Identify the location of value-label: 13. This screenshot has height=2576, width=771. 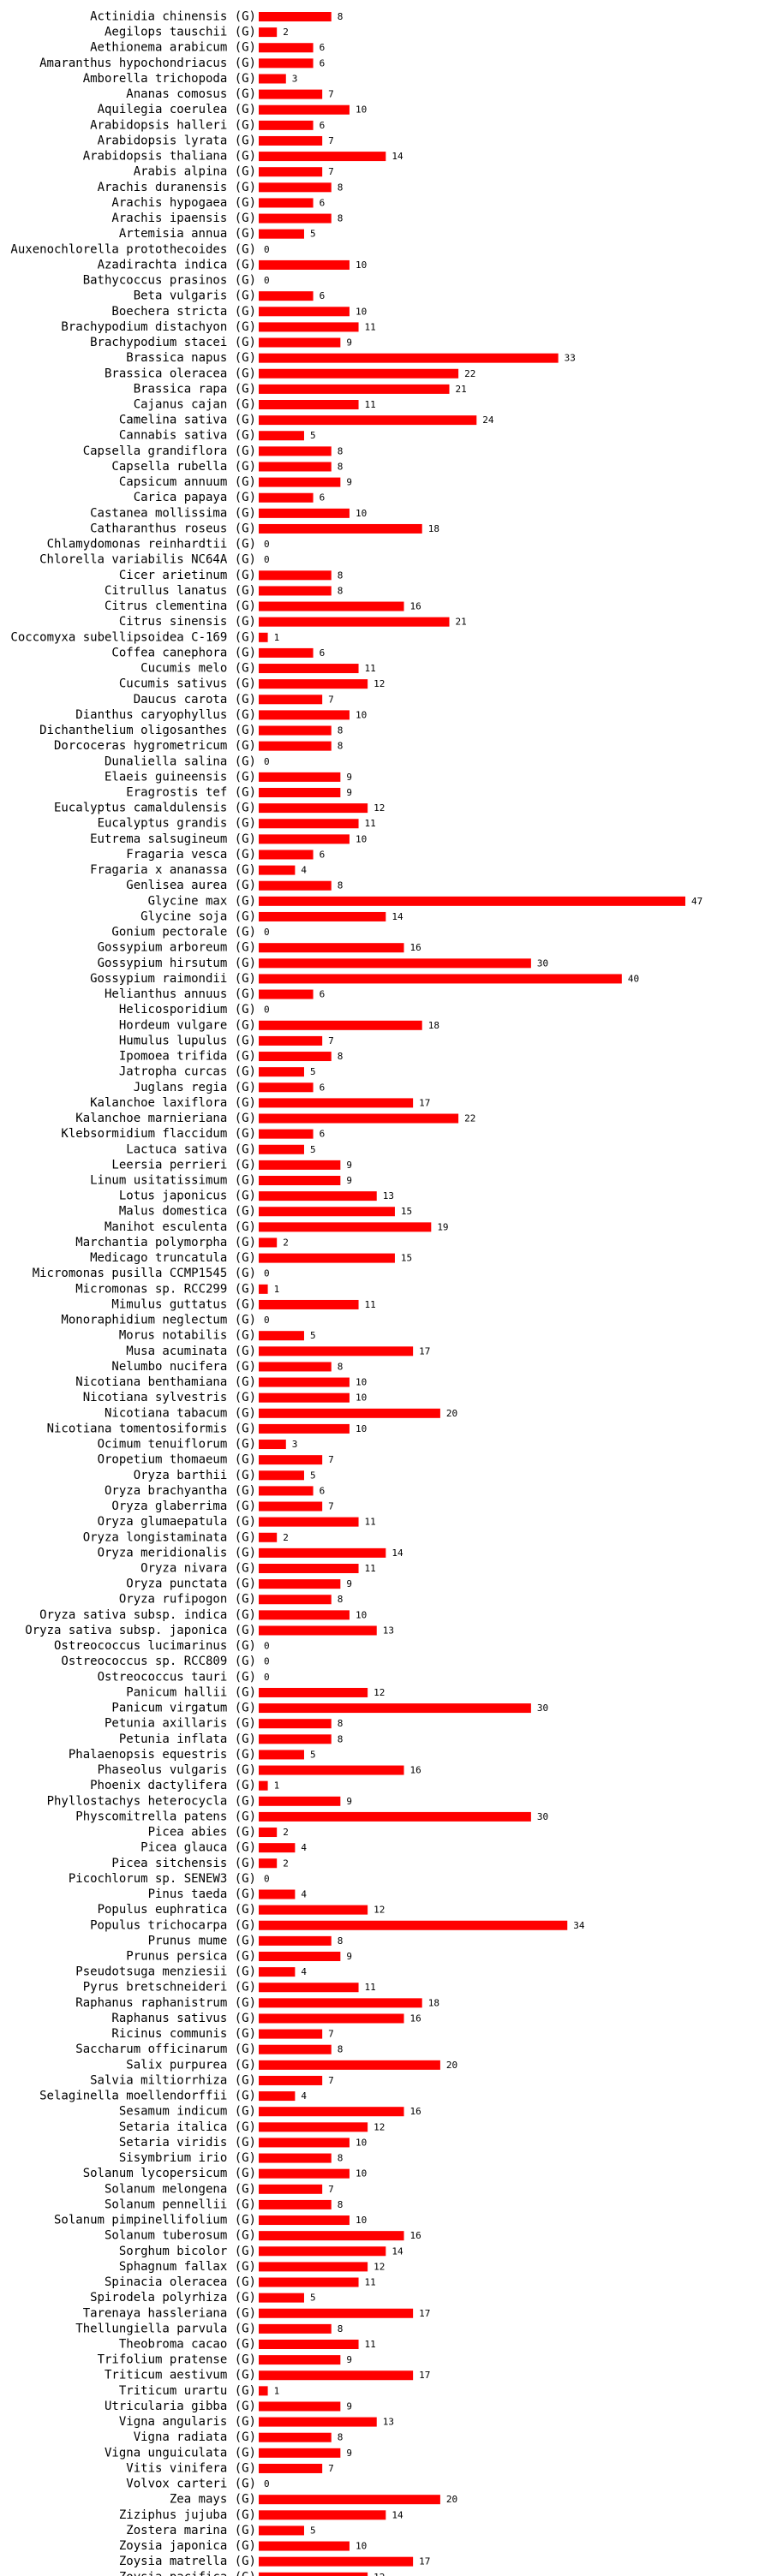
(388, 1630).